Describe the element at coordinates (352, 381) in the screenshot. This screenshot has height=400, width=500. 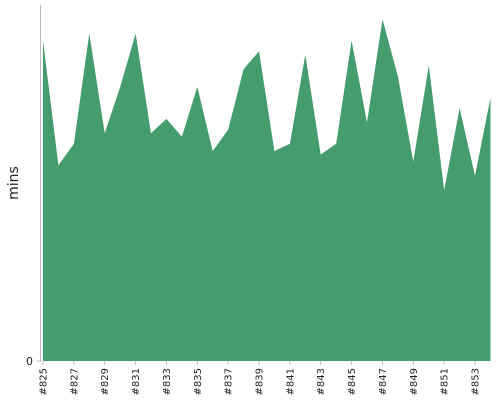
I see `x-tick-label: #845` at that location.